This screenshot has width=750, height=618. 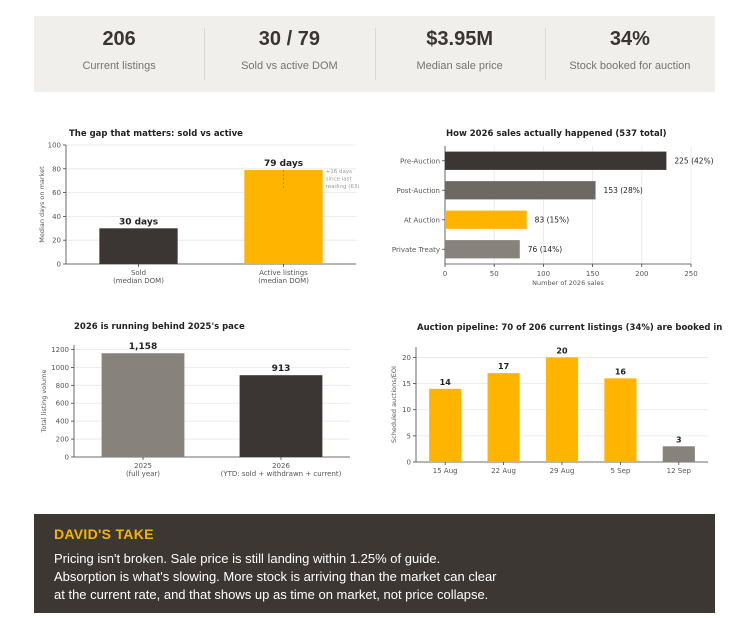 I want to click on data-label: 14, so click(x=446, y=382).